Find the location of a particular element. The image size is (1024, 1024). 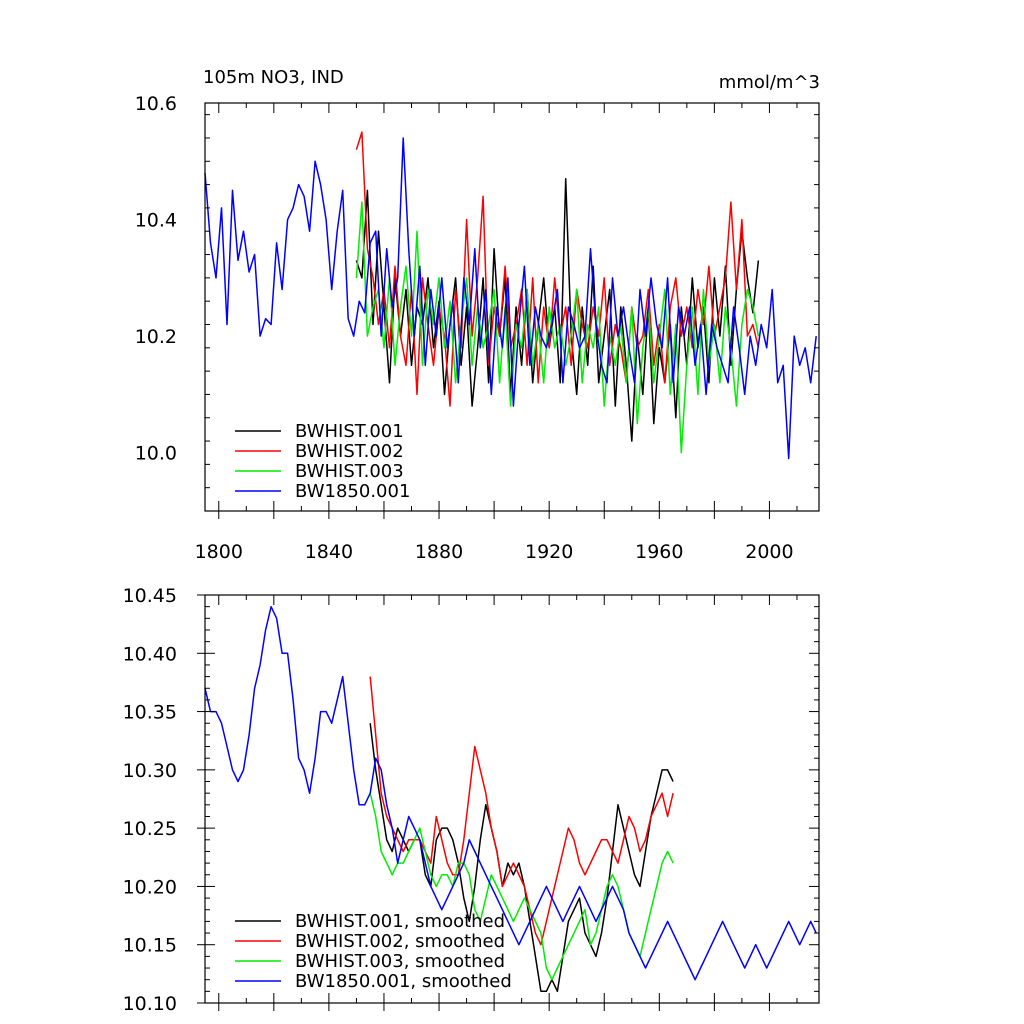

legend-label-1: BWHIST.002 is located at coordinates (349, 451).